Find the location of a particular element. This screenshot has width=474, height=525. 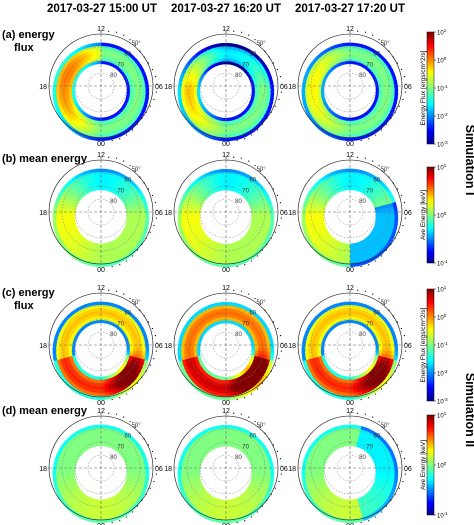

outer-boundary is located at coordinates (101, 86).